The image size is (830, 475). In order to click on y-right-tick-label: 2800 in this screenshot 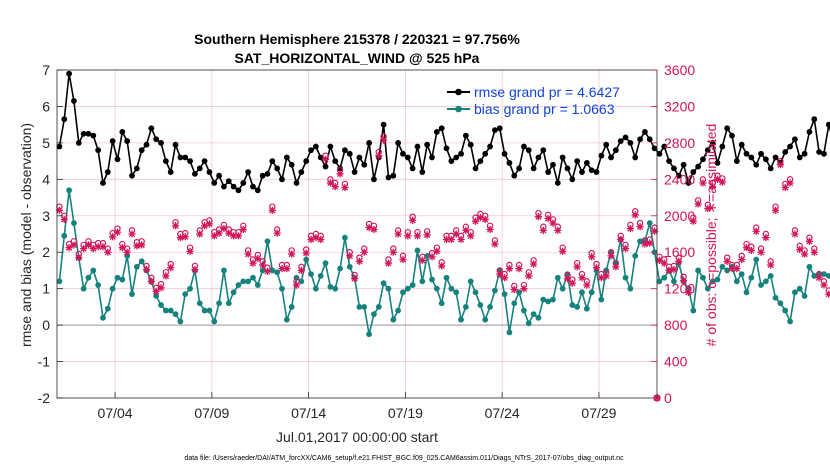, I will do `click(679, 143)`.